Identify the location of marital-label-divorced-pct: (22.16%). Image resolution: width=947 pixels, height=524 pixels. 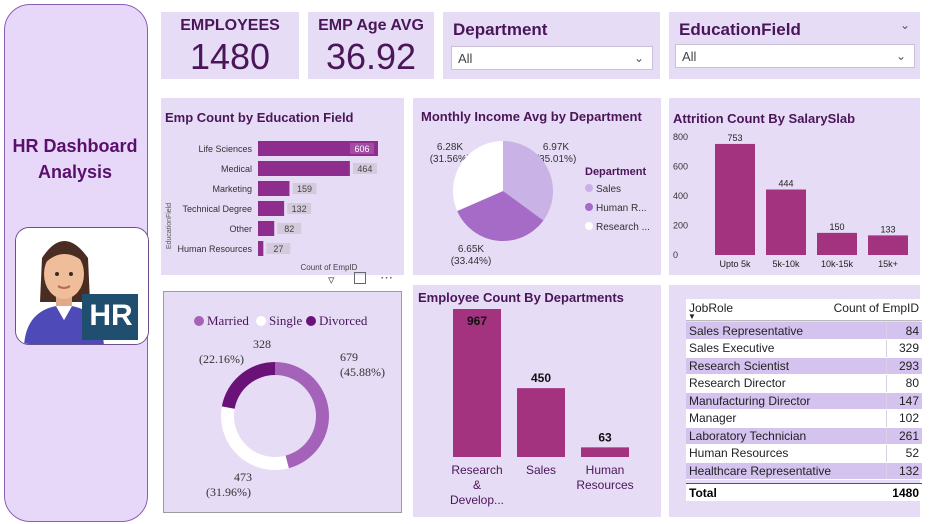
(221, 359).